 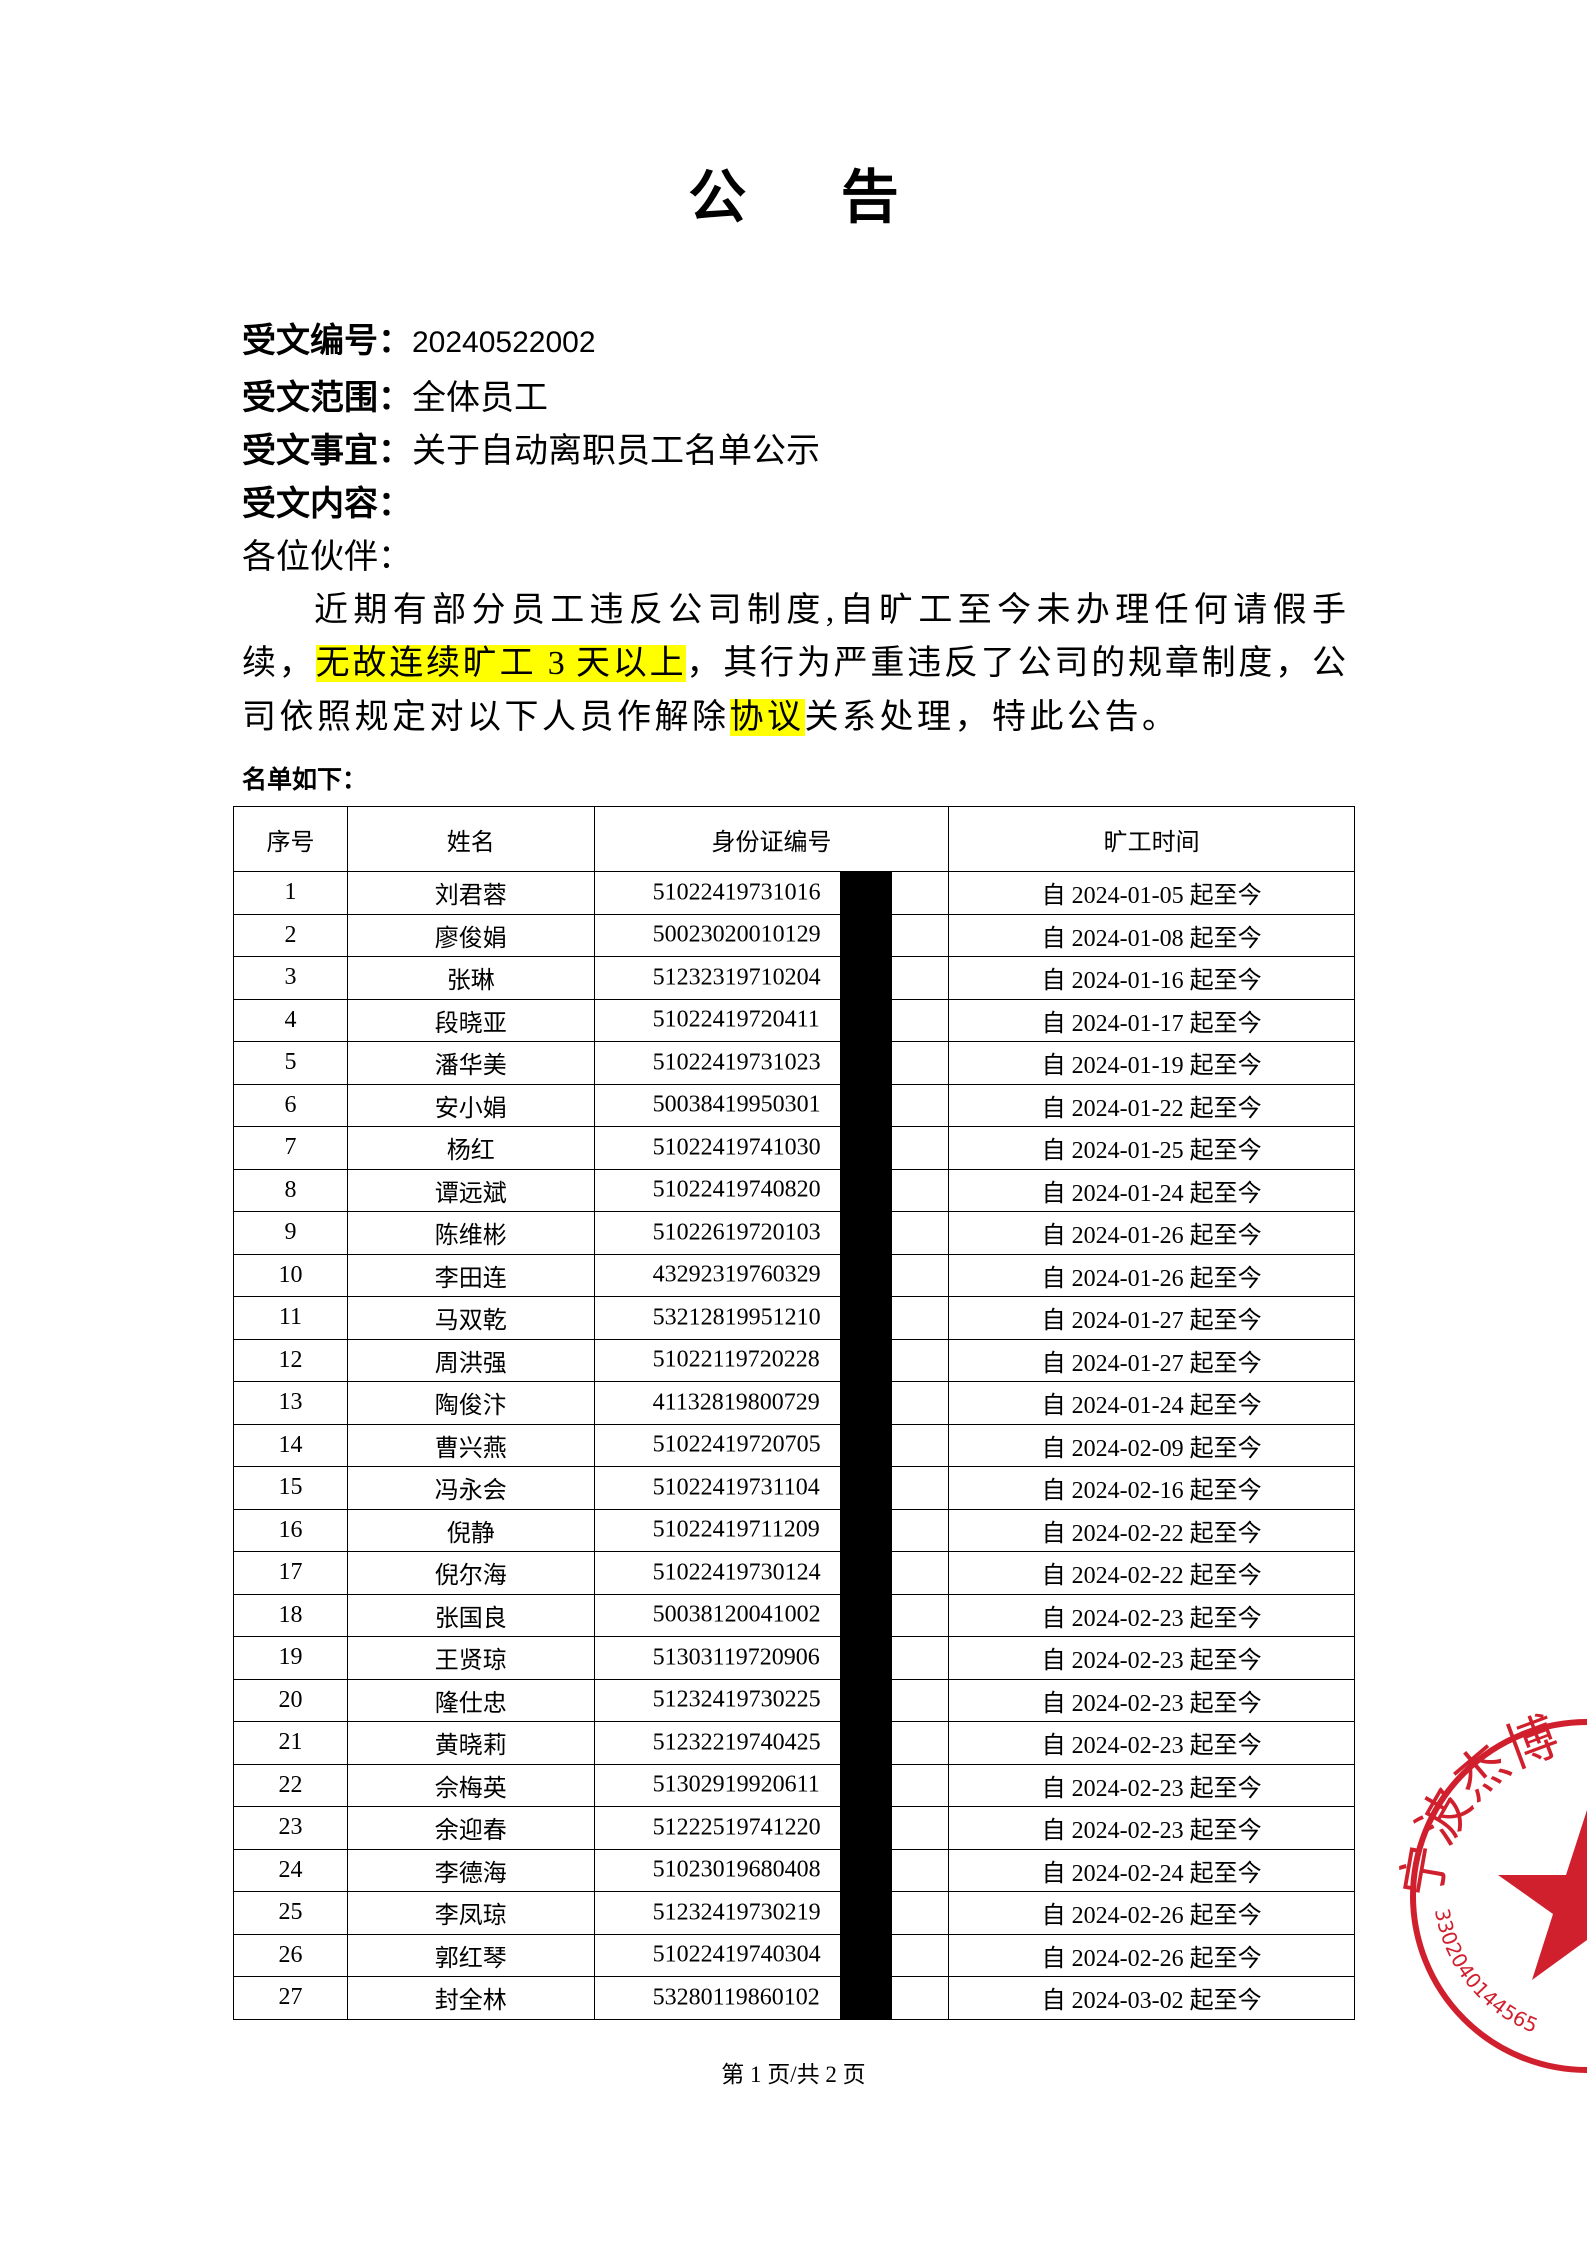 I want to click on row-id-number: 51022119720228, so click(x=771, y=1360).